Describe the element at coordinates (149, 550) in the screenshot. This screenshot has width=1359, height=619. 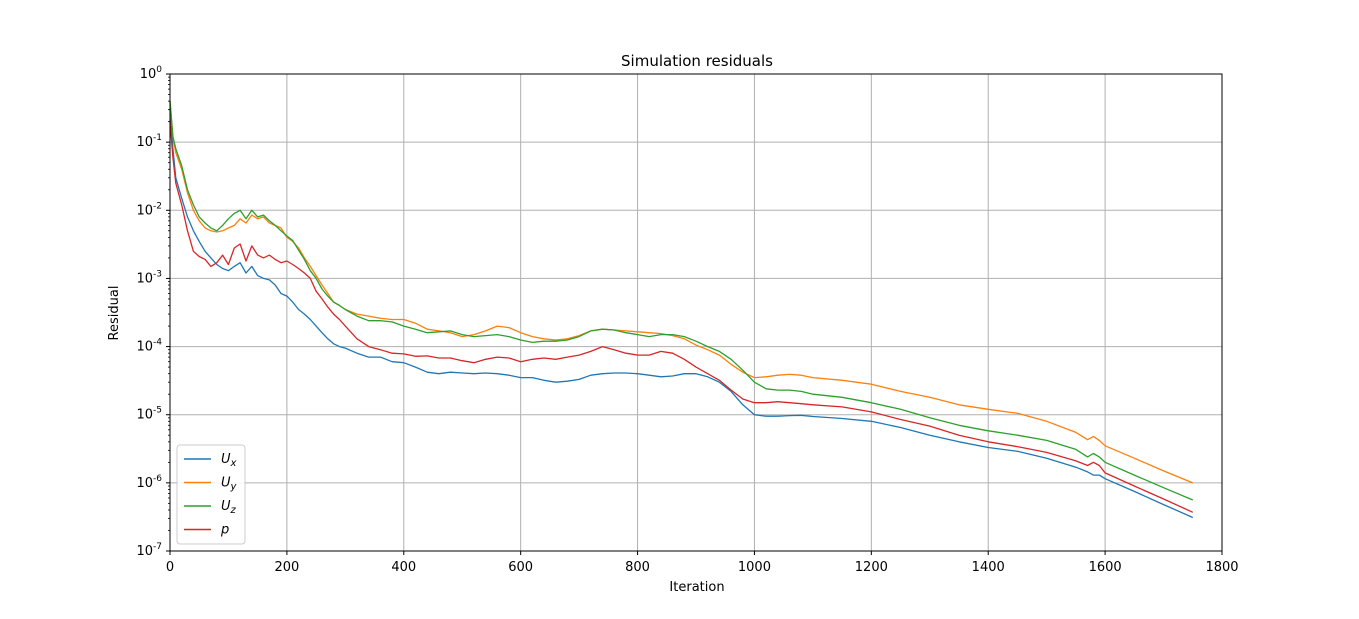
I see `y-tick-label: 10⁻⁷` at that location.